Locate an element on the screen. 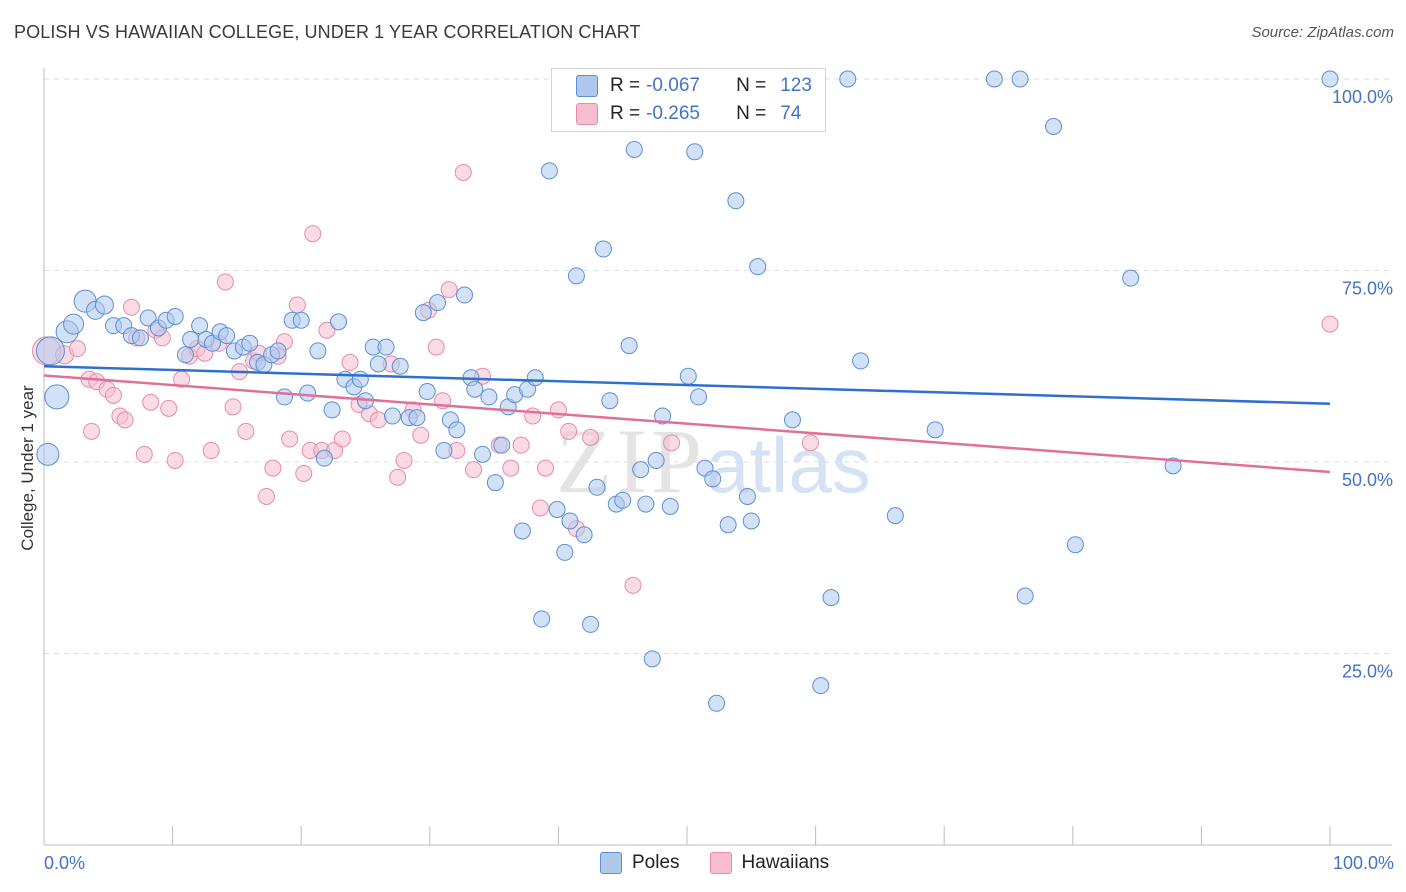  poles-n-value: 123 is located at coordinates (796, 85).